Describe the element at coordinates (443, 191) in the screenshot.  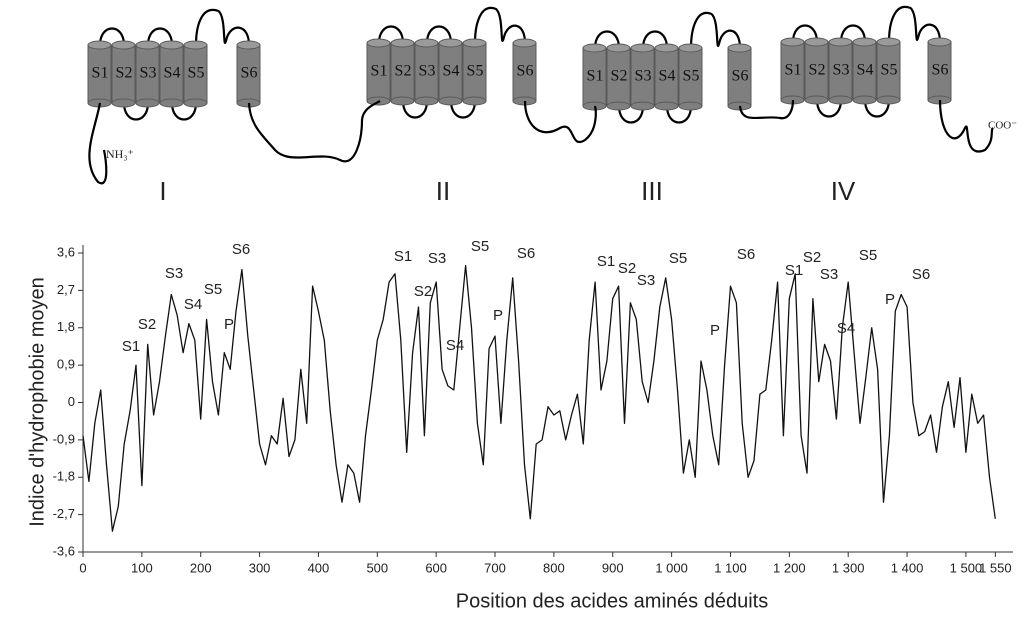
I see `domain-label: II` at that location.